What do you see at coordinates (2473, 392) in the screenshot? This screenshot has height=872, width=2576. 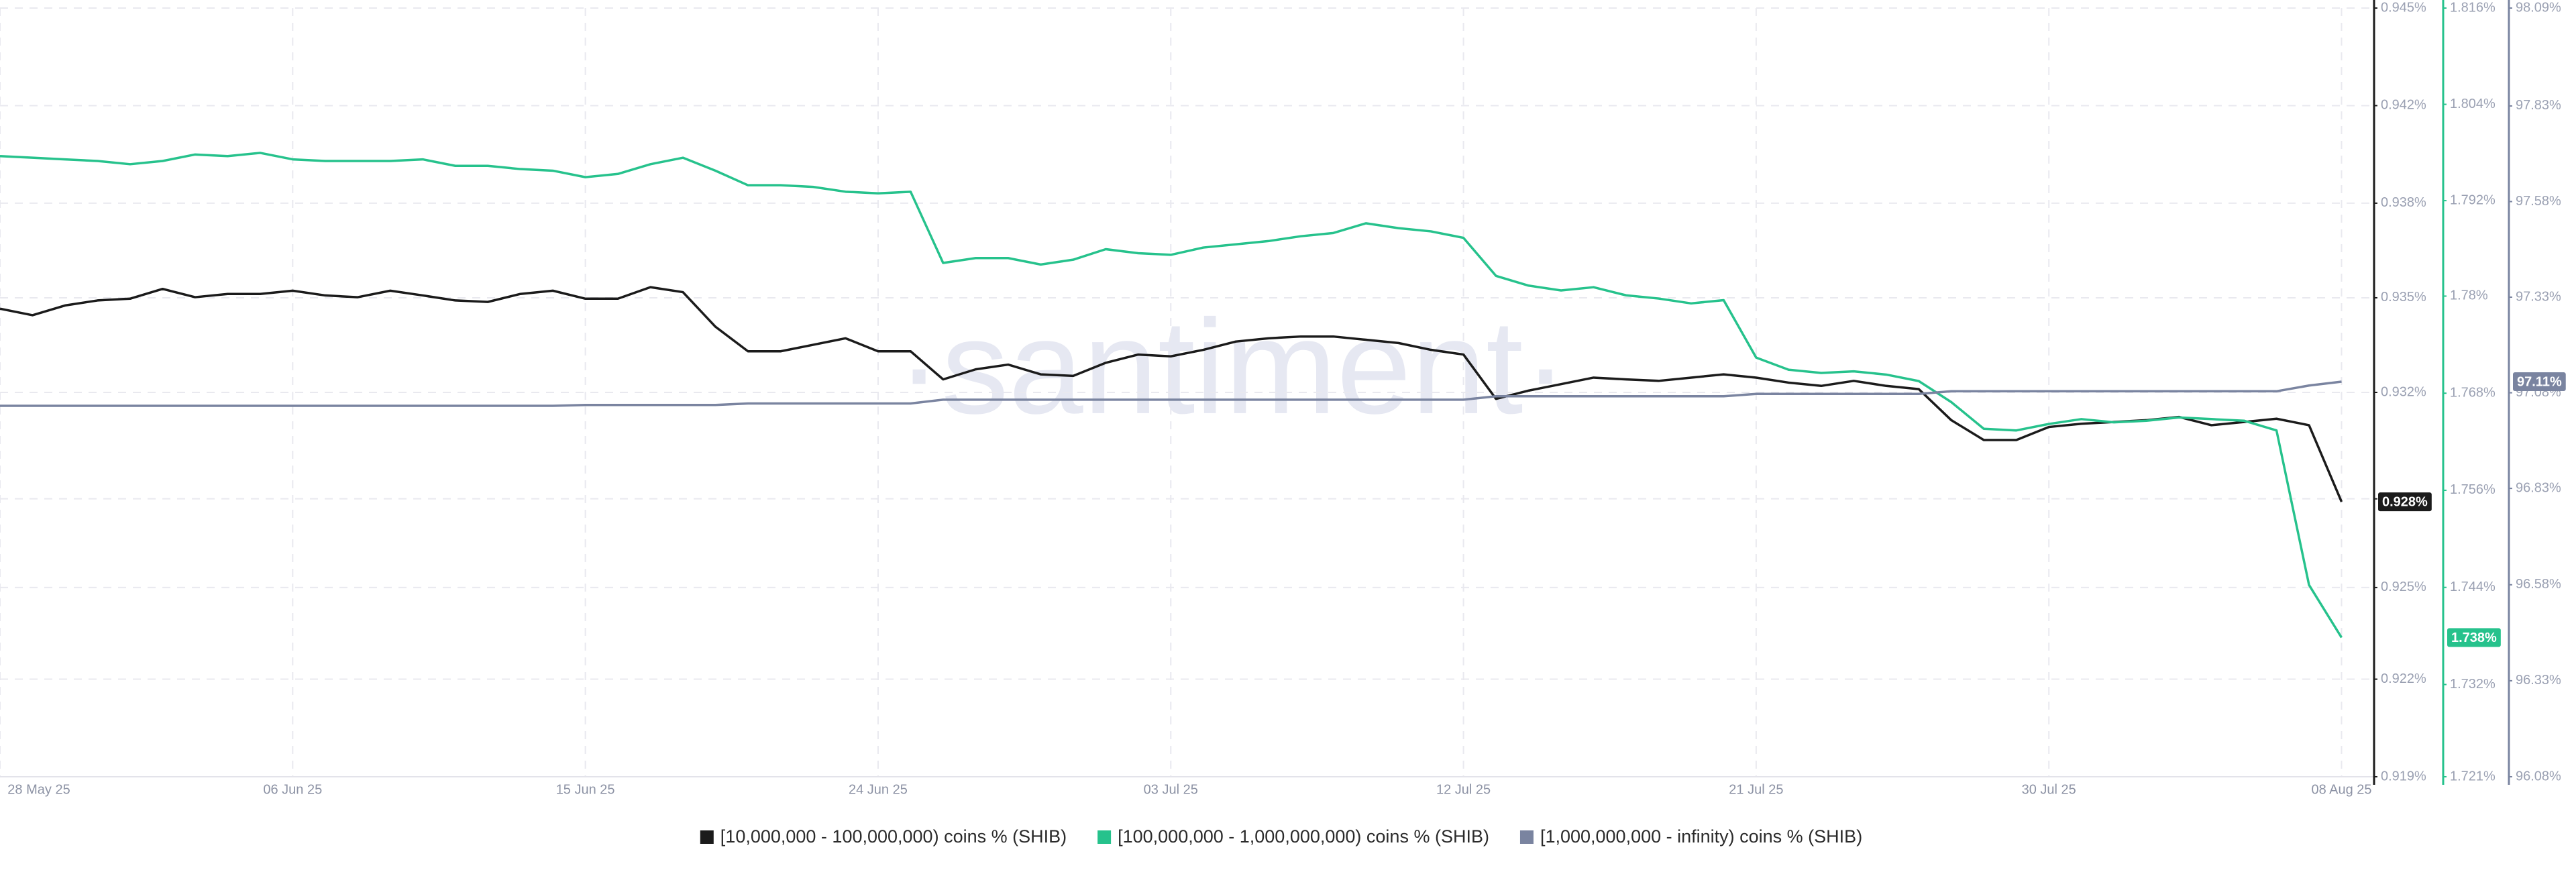 I see `y-tick-label: 1.768%` at bounding box center [2473, 392].